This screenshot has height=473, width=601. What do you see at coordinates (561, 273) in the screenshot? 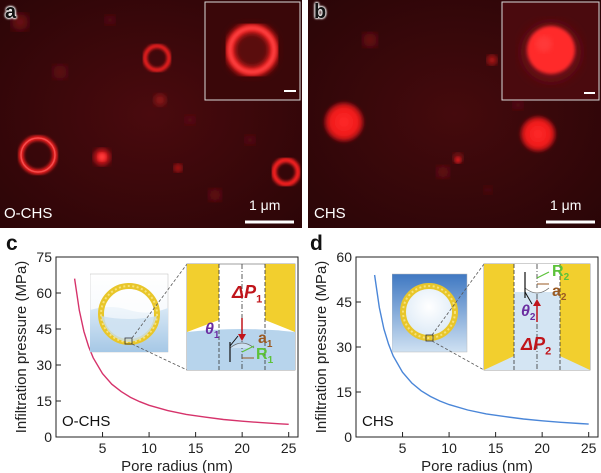
I see `radius-r-label-d: R2` at bounding box center [561, 273].